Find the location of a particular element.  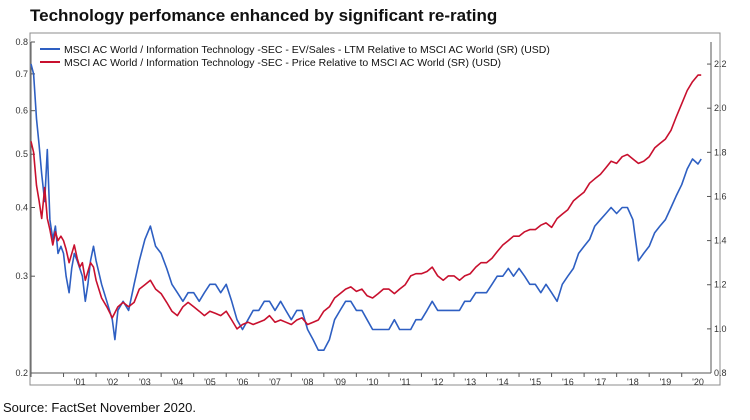

right-tick-label: 1.4 is located at coordinates (720, 241).